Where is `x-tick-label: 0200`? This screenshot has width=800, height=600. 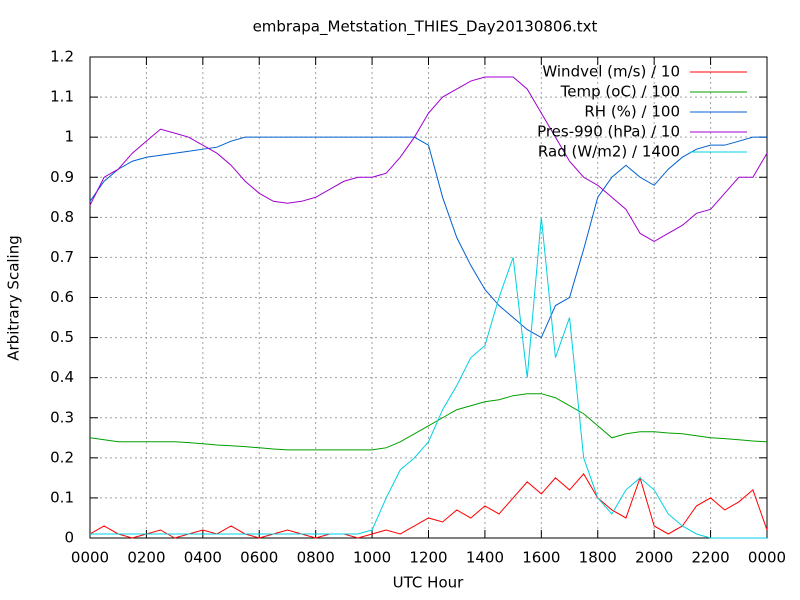 x-tick-label: 0200 is located at coordinates (146, 558).